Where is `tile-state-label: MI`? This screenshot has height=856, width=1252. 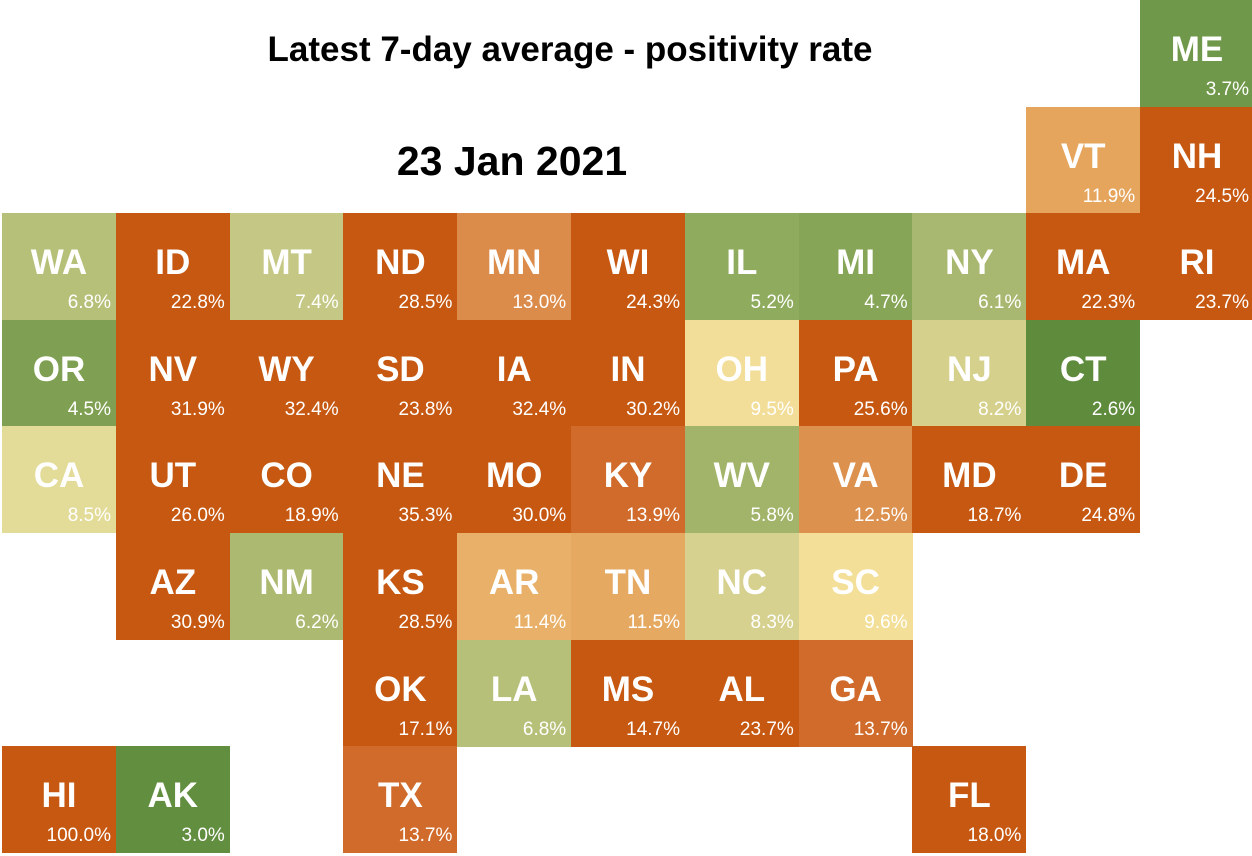 tile-state-label: MI is located at coordinates (856, 263).